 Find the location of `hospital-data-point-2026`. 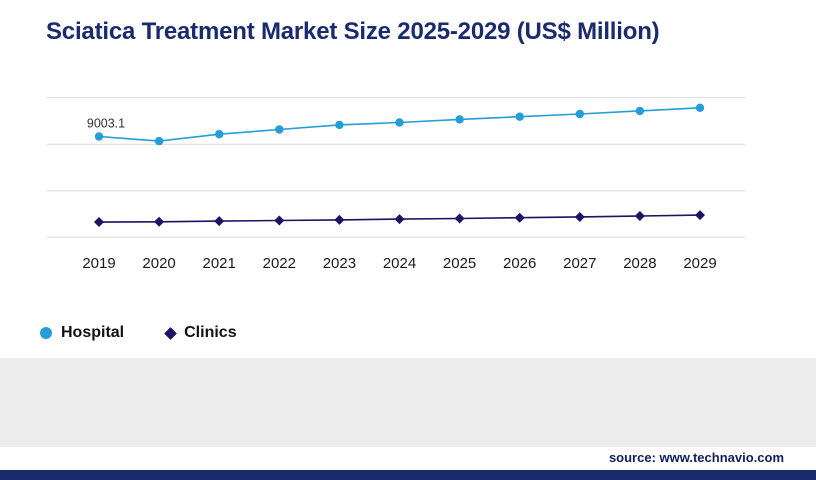

hospital-data-point-2026 is located at coordinates (519, 116).